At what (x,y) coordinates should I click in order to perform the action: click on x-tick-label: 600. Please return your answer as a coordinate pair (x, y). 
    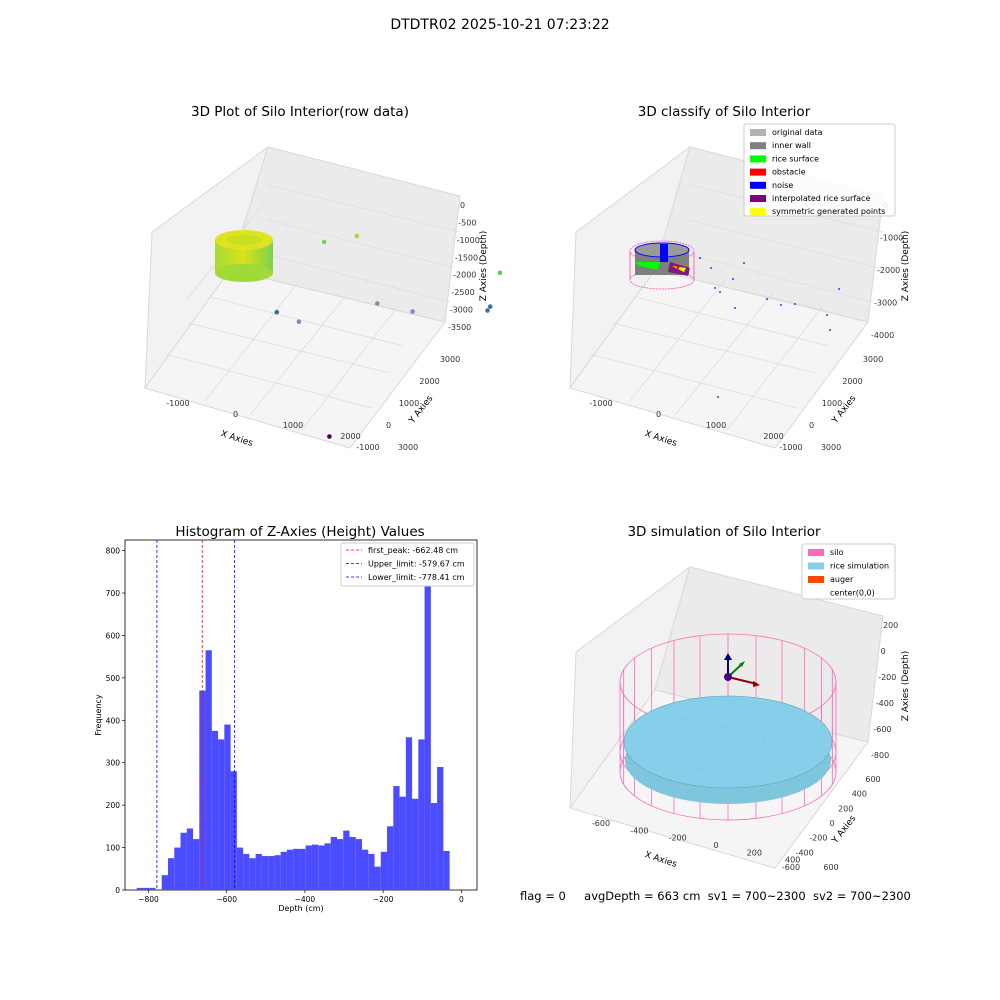
    Looking at the image, I should click on (830, 867).